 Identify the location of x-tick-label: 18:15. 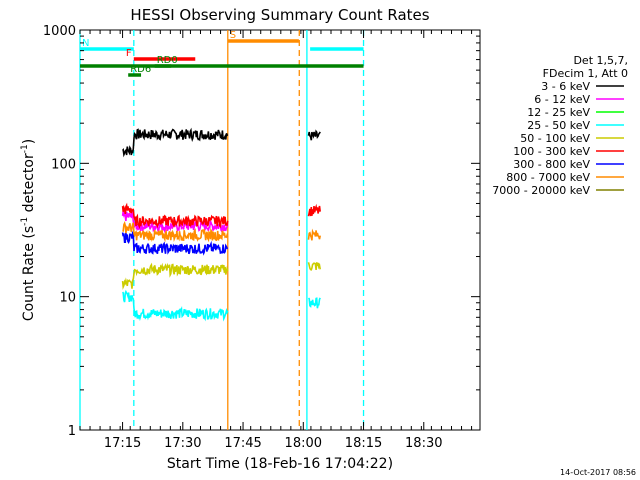
(363, 443).